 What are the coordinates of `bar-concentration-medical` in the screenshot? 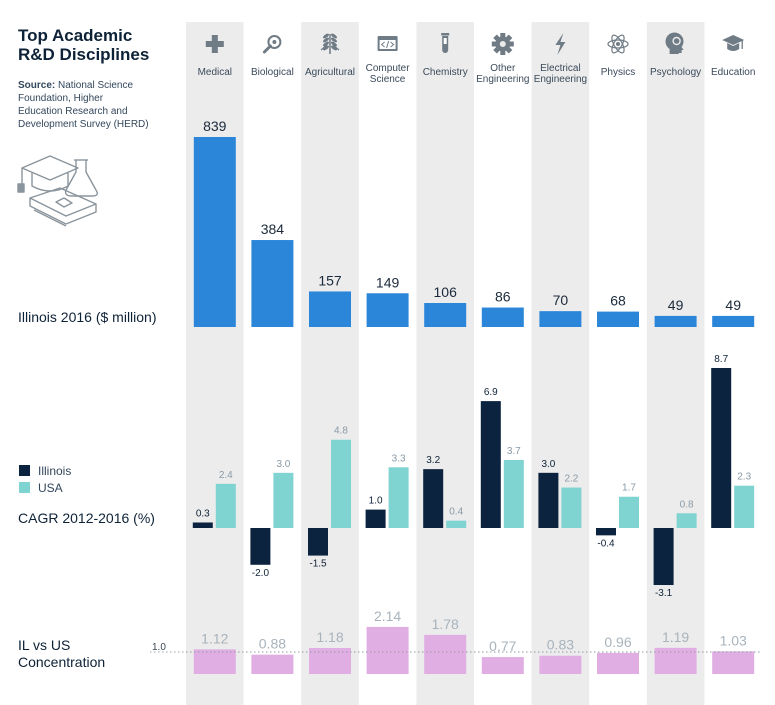 It's located at (214, 661).